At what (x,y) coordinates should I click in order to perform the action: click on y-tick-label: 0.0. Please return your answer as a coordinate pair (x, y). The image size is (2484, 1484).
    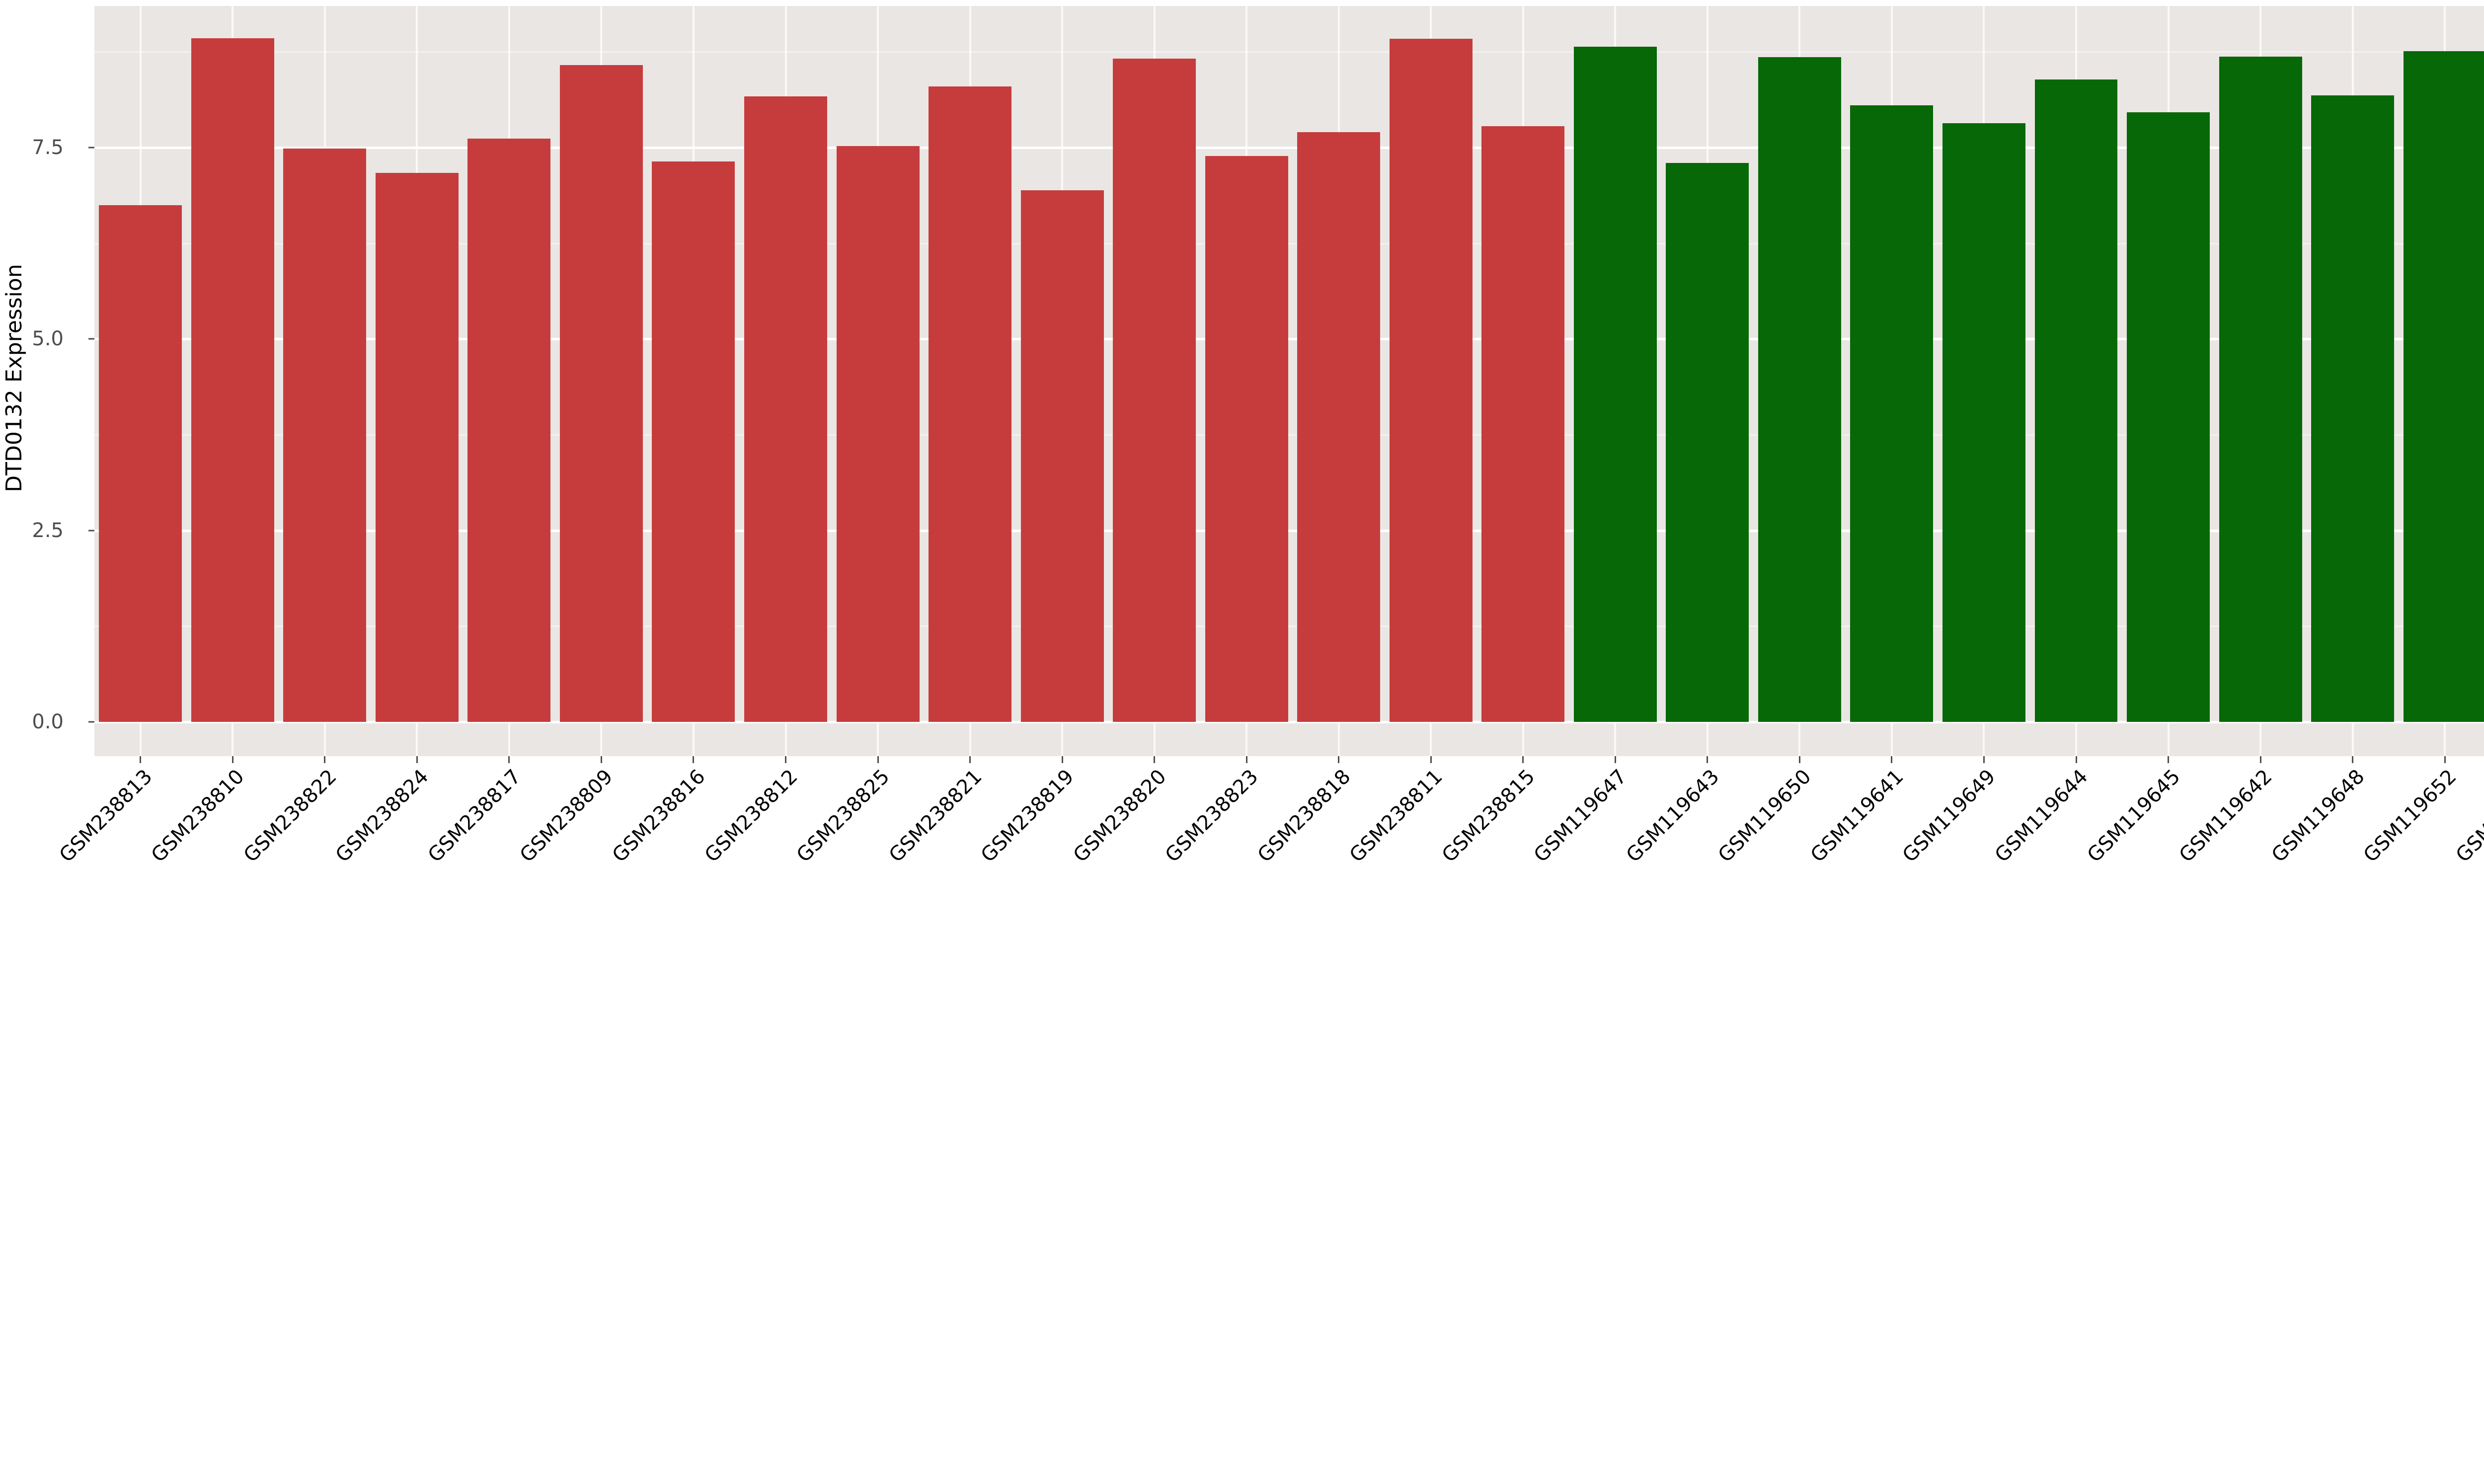
    Looking at the image, I should click on (48, 721).